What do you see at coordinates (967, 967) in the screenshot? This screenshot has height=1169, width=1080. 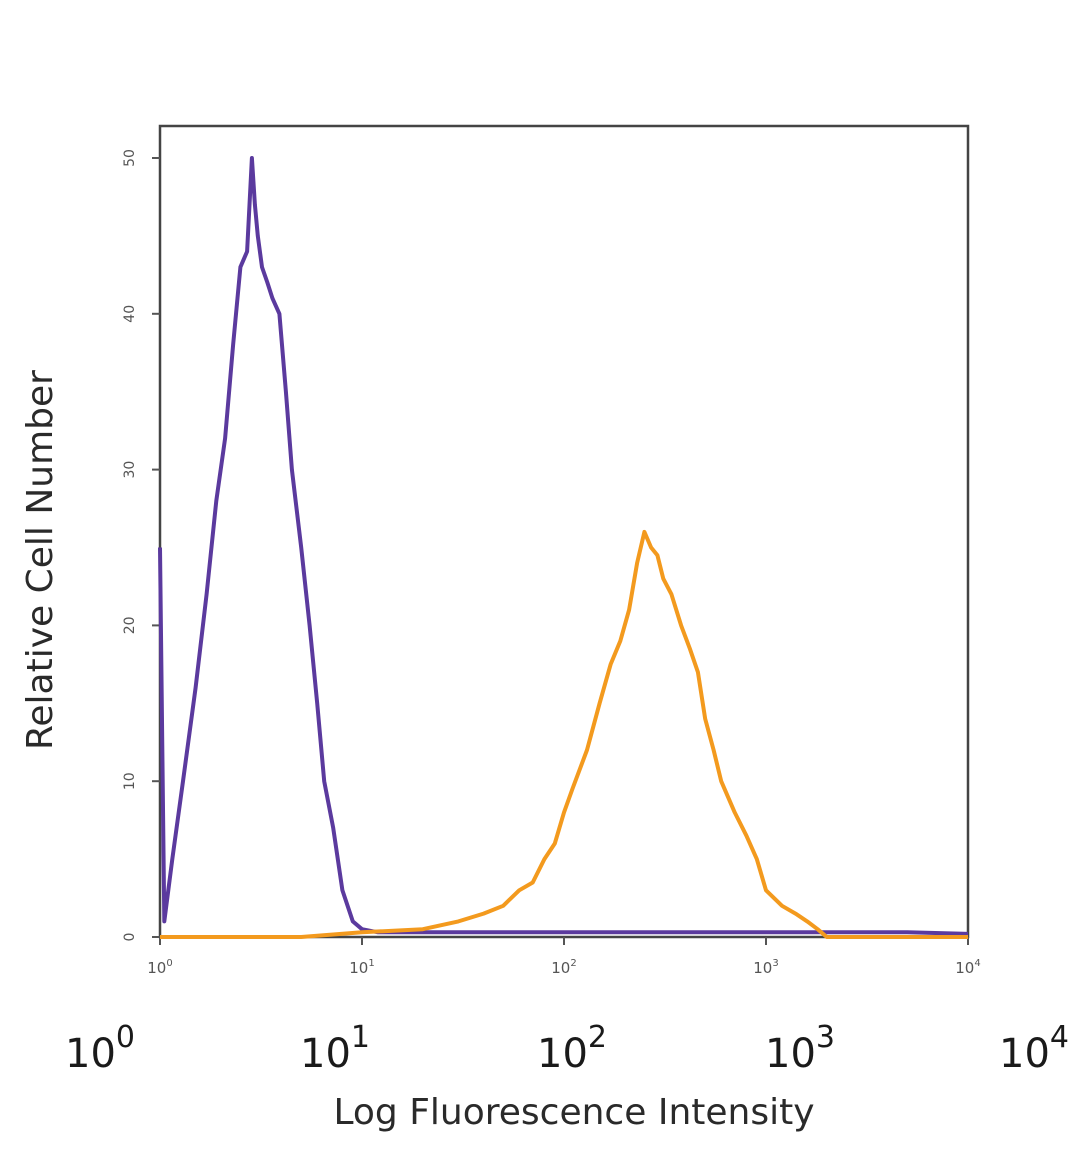 I see `x-tick-small-label: 104` at bounding box center [967, 967].